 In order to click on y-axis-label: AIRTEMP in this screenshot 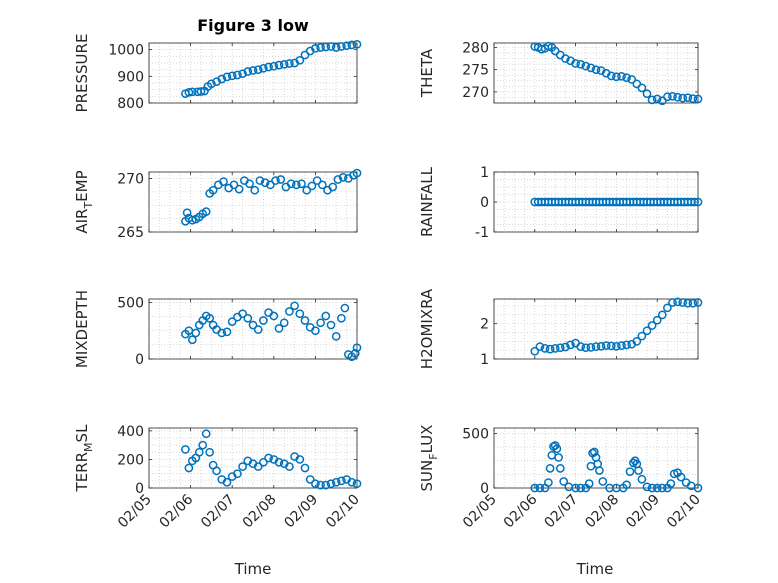, I will do `click(84, 201)`.